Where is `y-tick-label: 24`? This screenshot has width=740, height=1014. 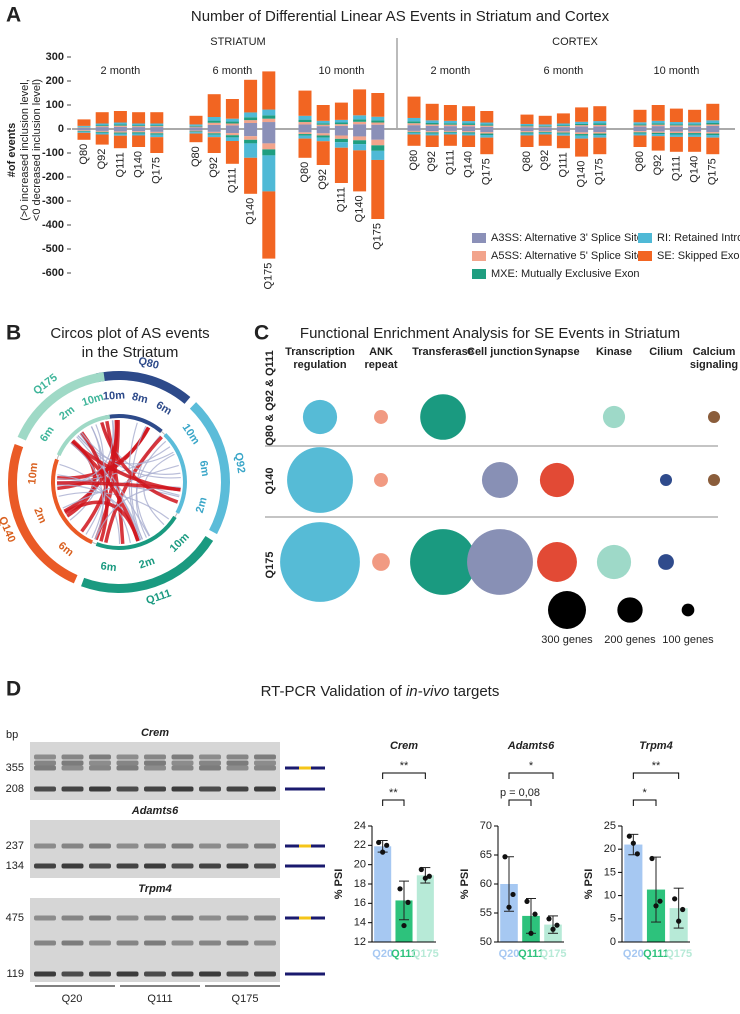 y-tick-label: 24 is located at coordinates (360, 826).